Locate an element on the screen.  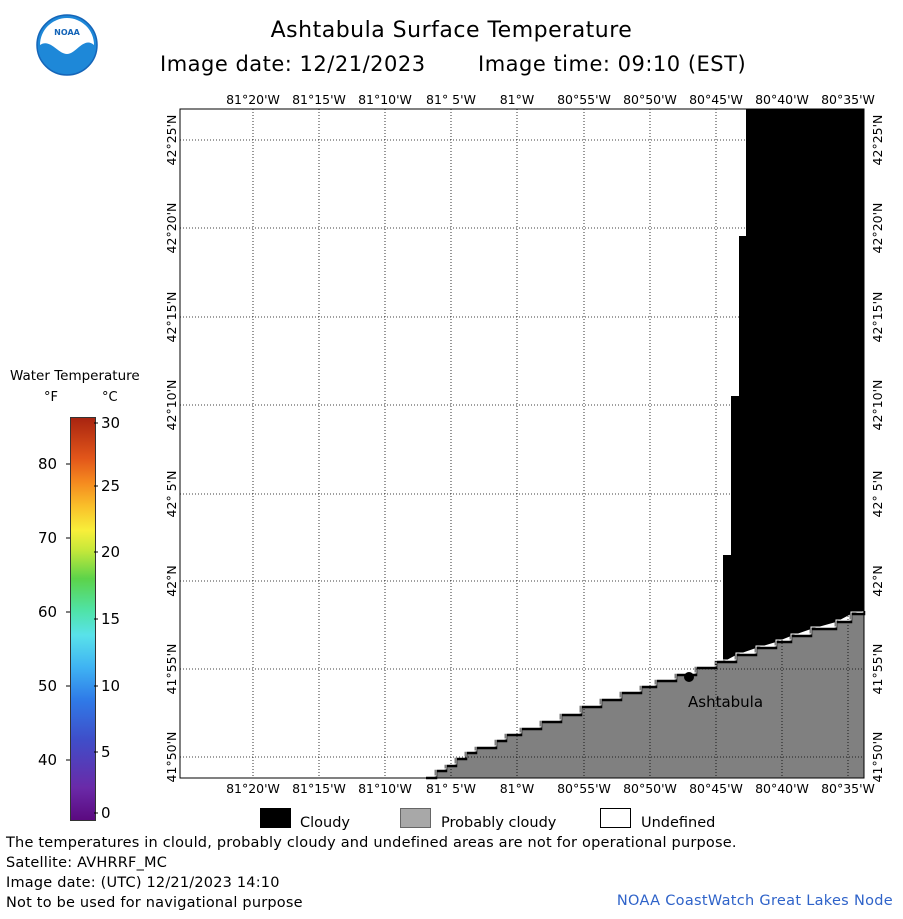
longitude-label-top: 80°35'W is located at coordinates (848, 99).